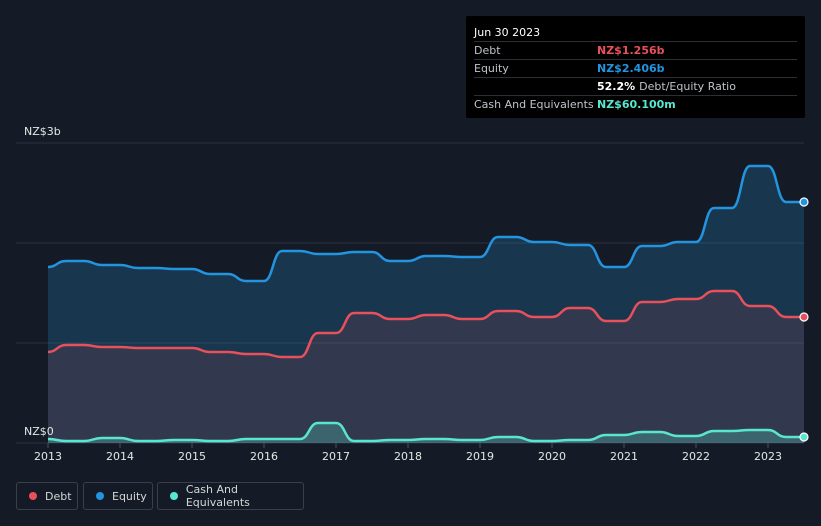 The width and height of the screenshot is (821, 526). I want to click on legend-label: Equity, so click(129, 496).